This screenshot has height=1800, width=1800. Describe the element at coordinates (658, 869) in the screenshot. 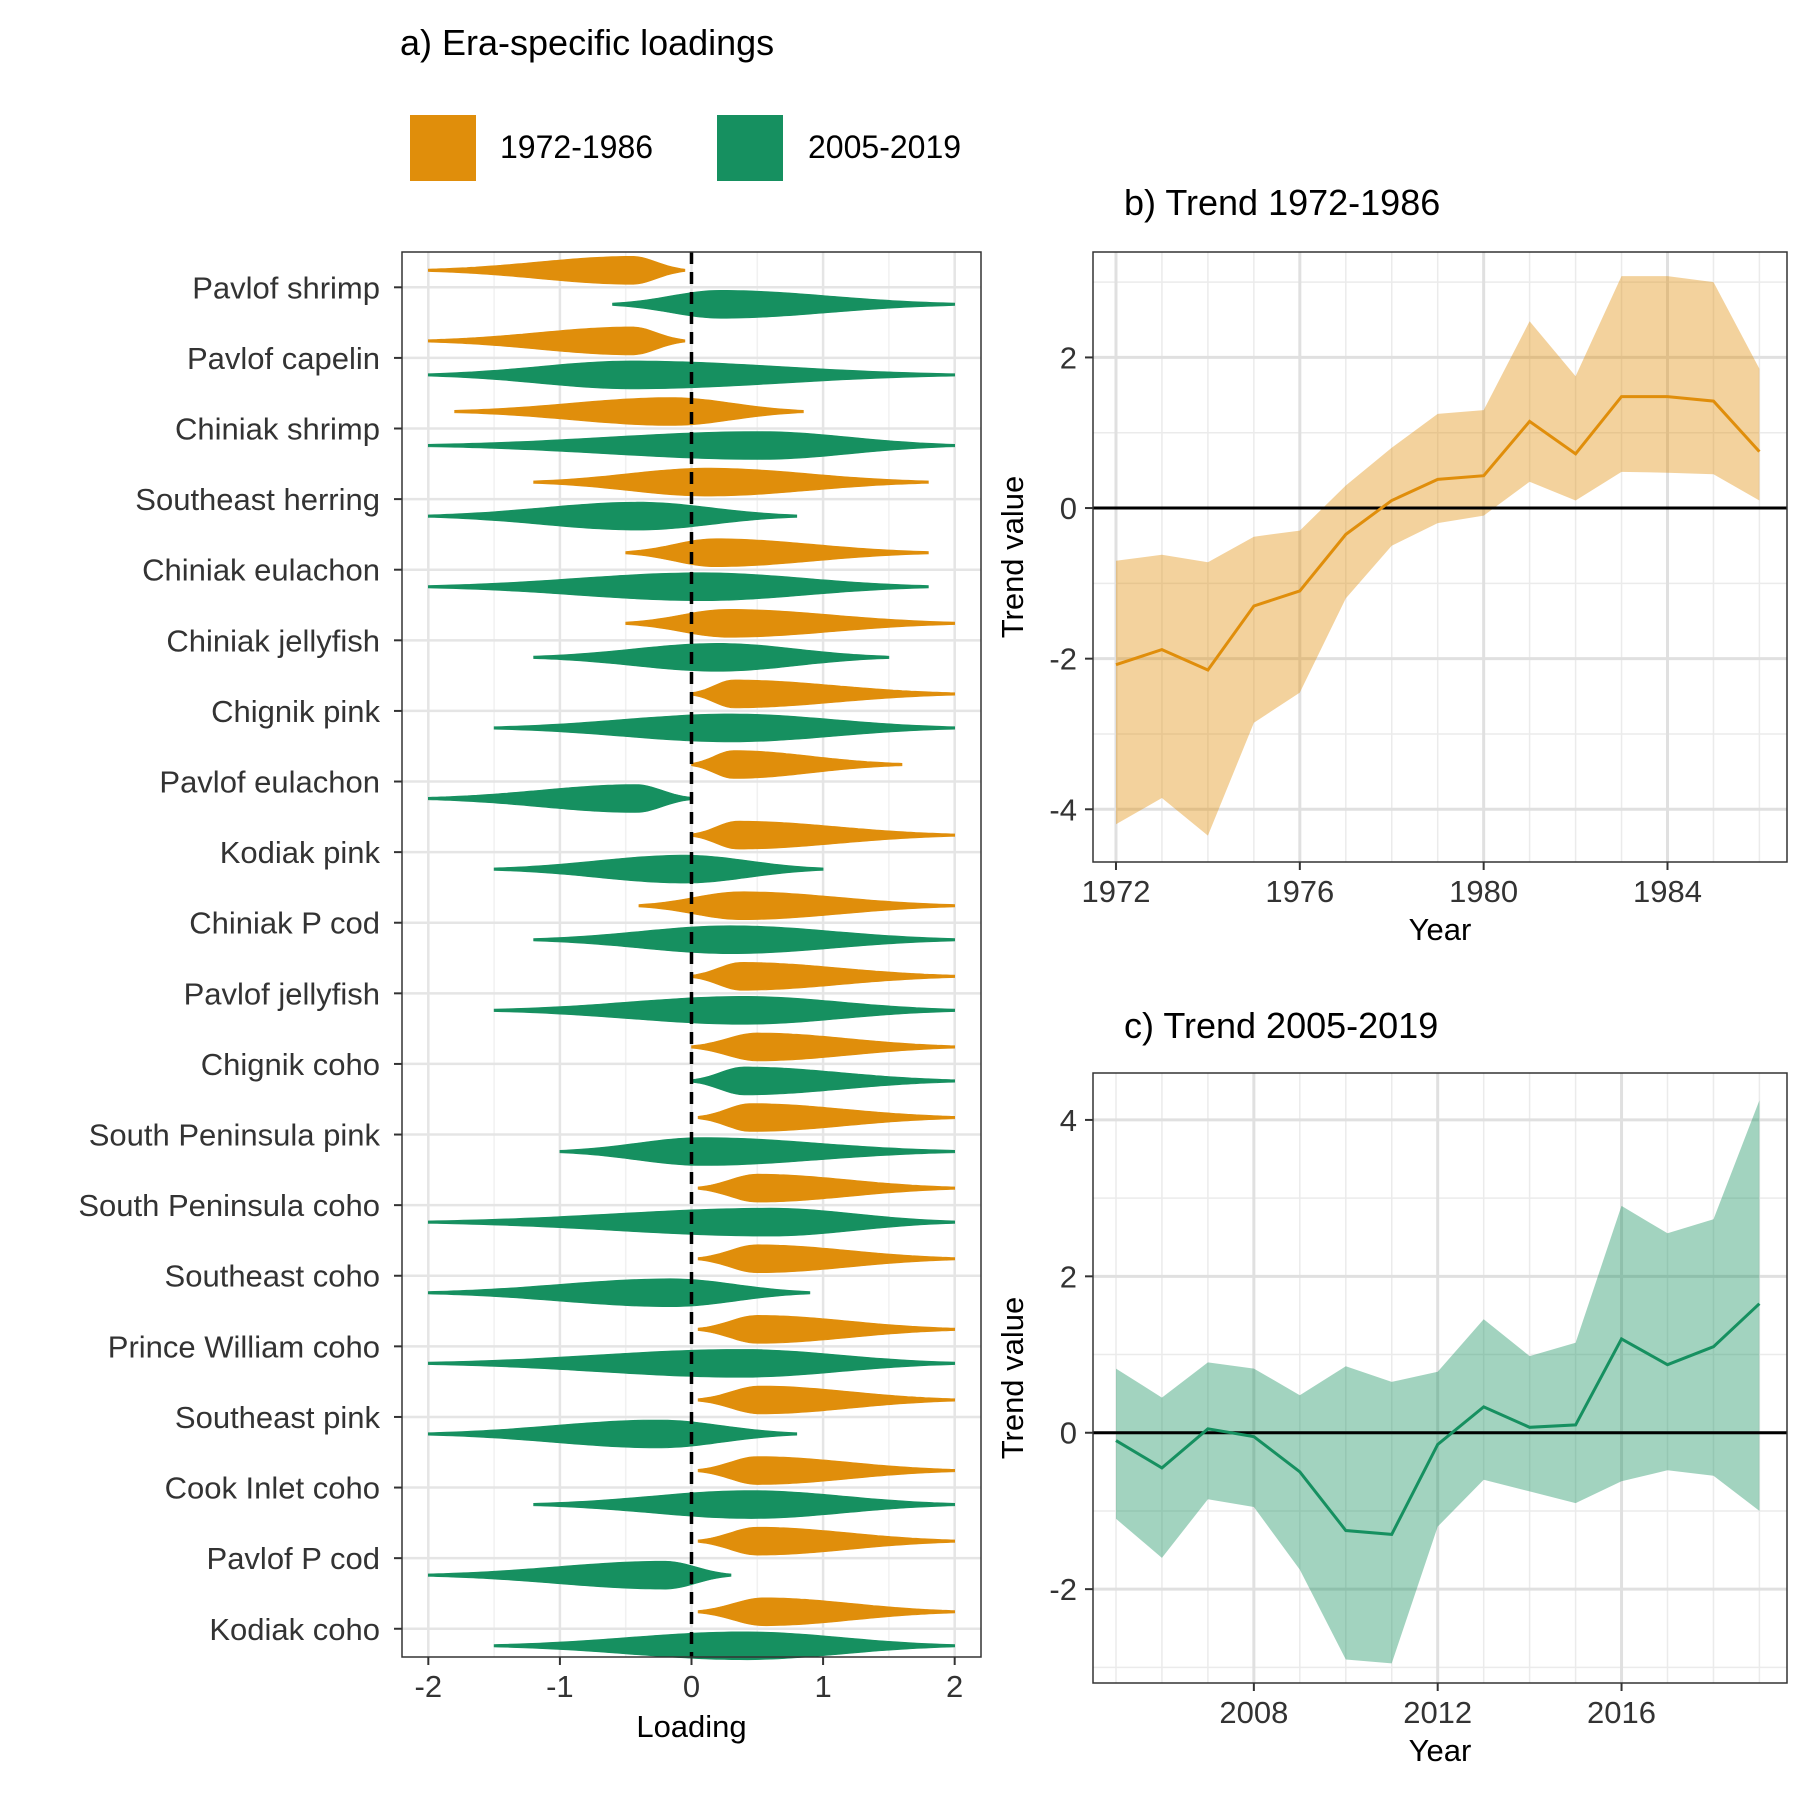

I see `violin-2005-2019-kodiak-pink` at that location.